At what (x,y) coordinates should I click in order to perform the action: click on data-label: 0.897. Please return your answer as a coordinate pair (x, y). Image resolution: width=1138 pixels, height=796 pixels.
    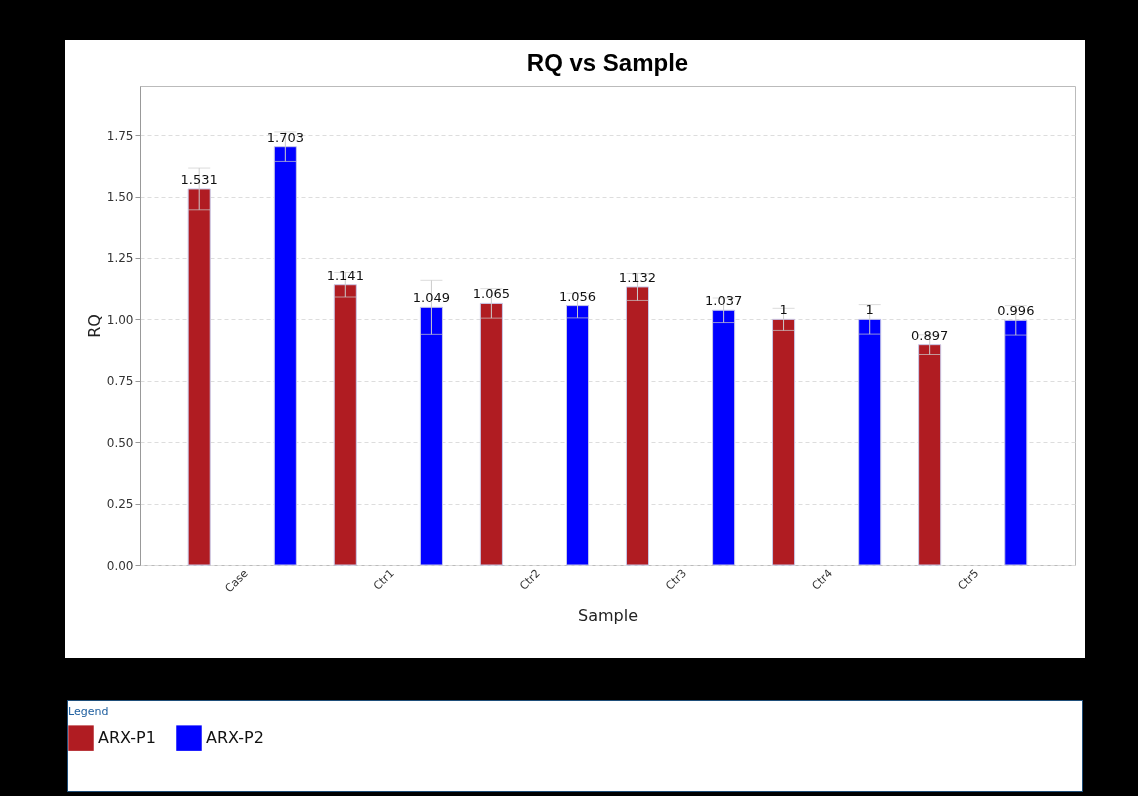
    Looking at the image, I should click on (930, 335).